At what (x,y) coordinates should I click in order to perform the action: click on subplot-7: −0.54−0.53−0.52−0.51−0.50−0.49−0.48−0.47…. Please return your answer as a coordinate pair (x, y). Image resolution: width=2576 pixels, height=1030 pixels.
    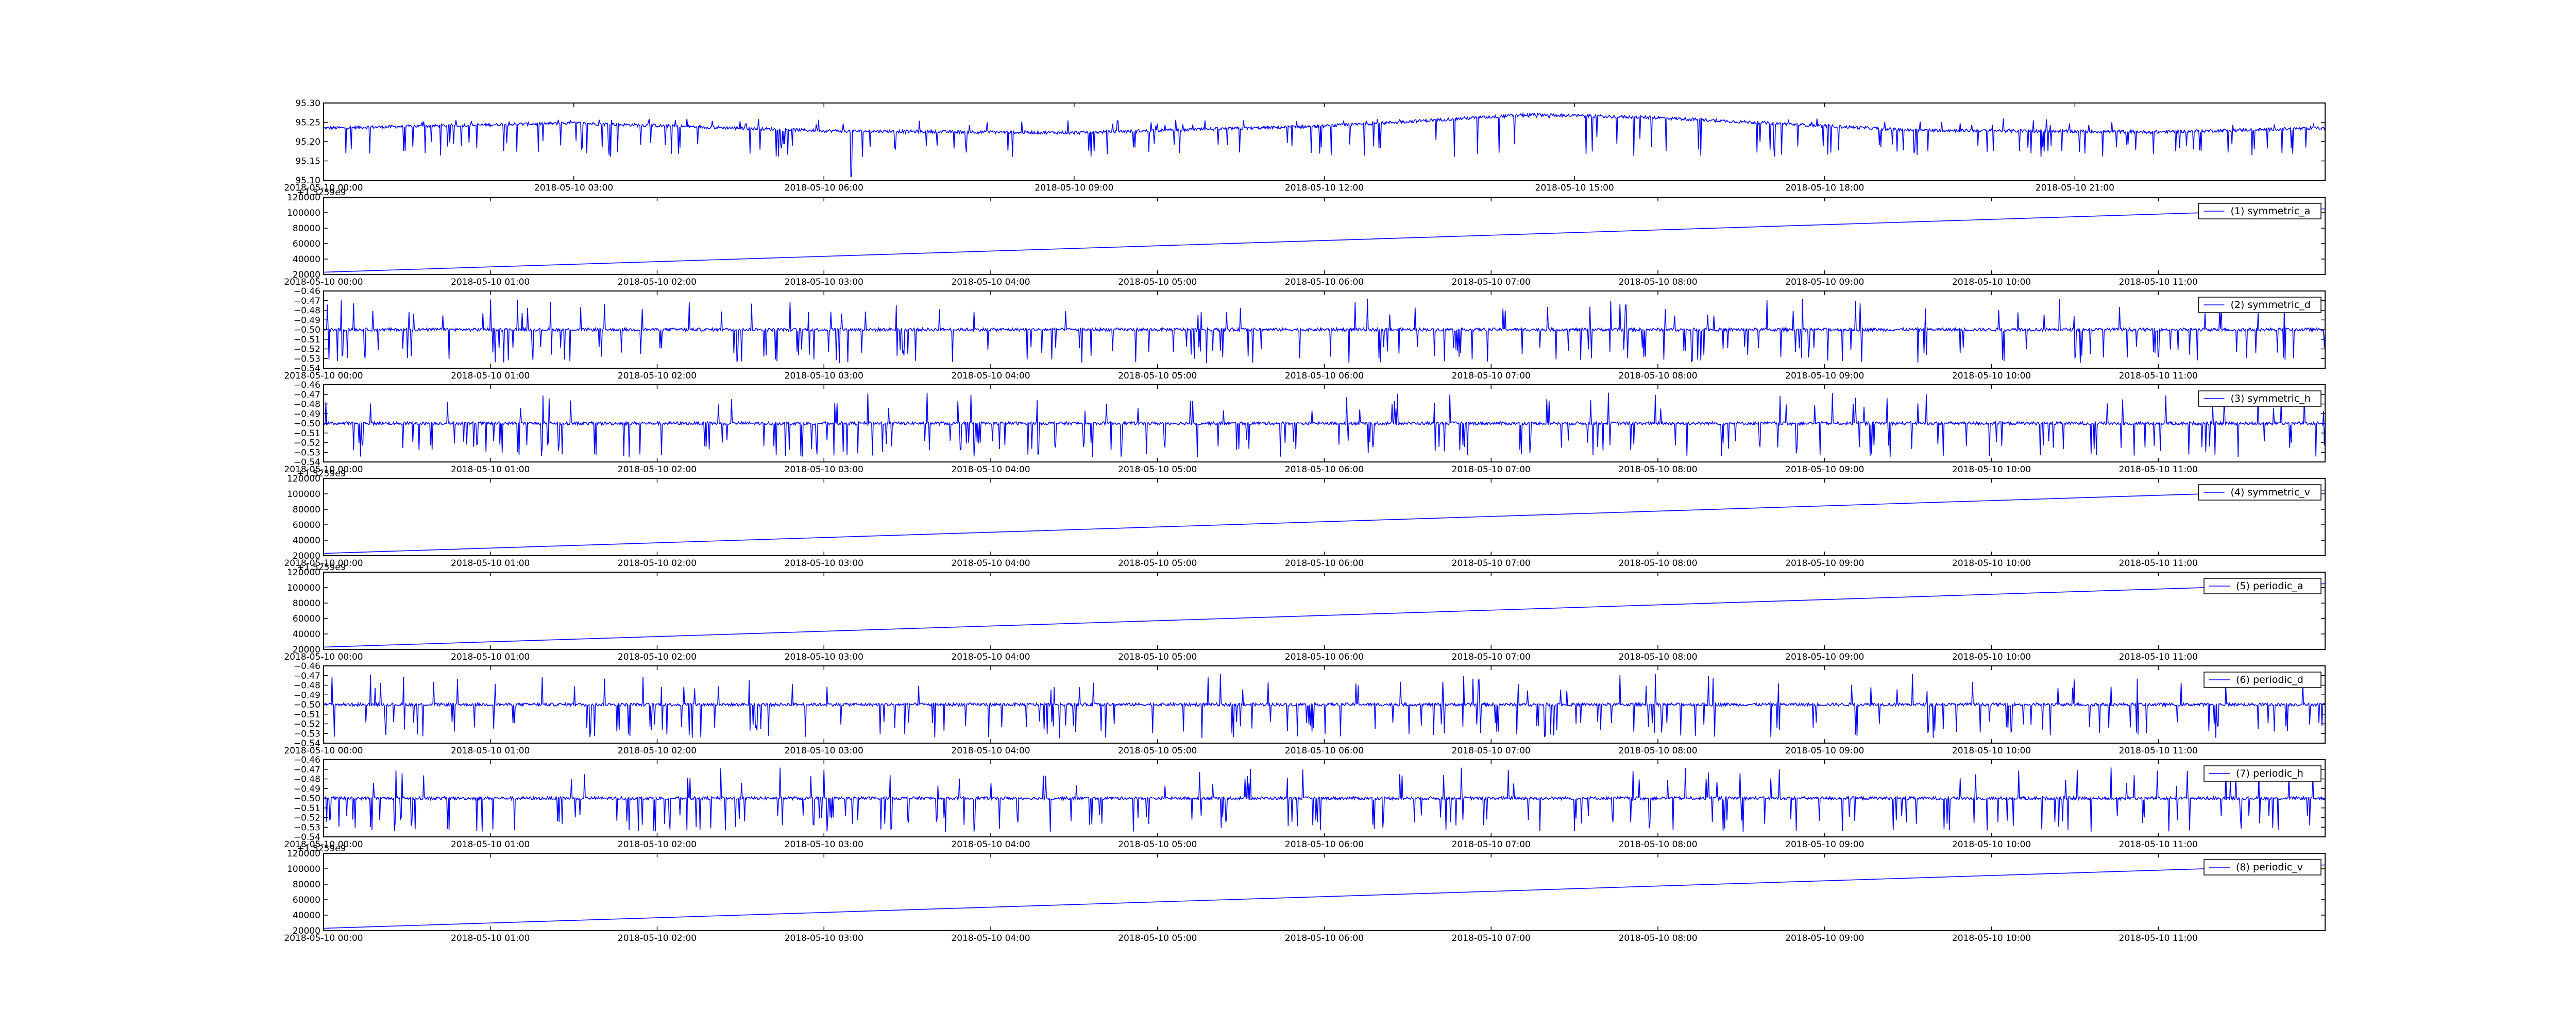
    Looking at the image, I should click on (1305, 708).